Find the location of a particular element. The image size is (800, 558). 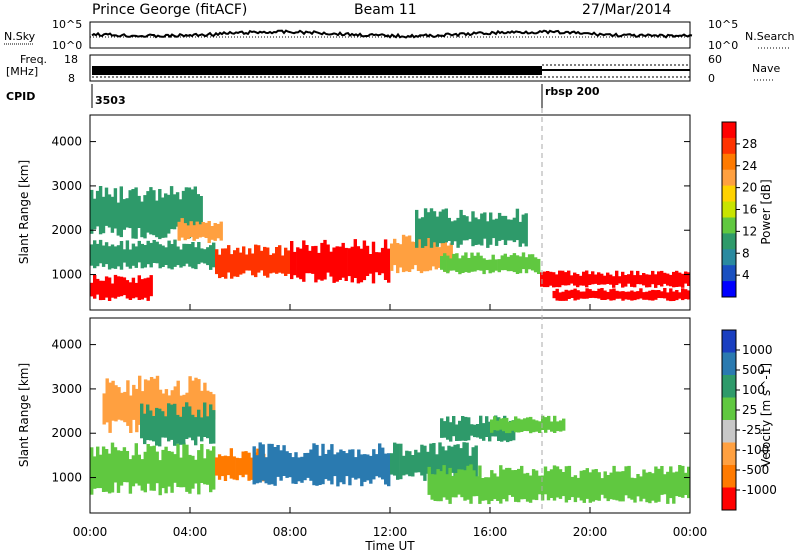

freq-left-tick-top: 18 is located at coordinates (71, 59).